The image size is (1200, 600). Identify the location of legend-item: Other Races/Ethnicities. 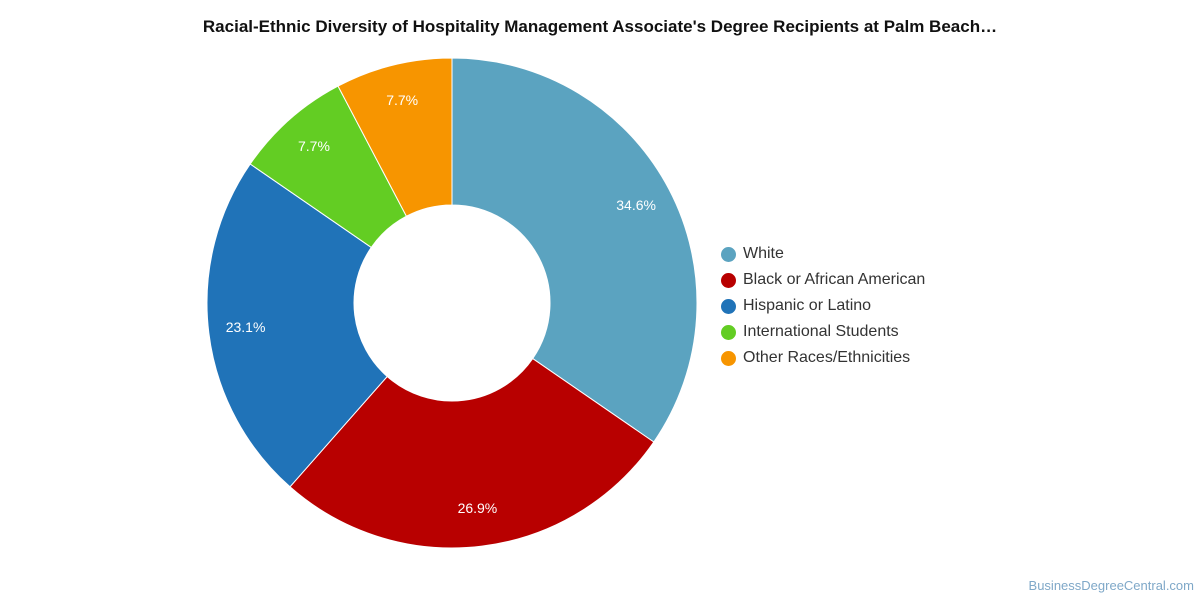
(823, 358).